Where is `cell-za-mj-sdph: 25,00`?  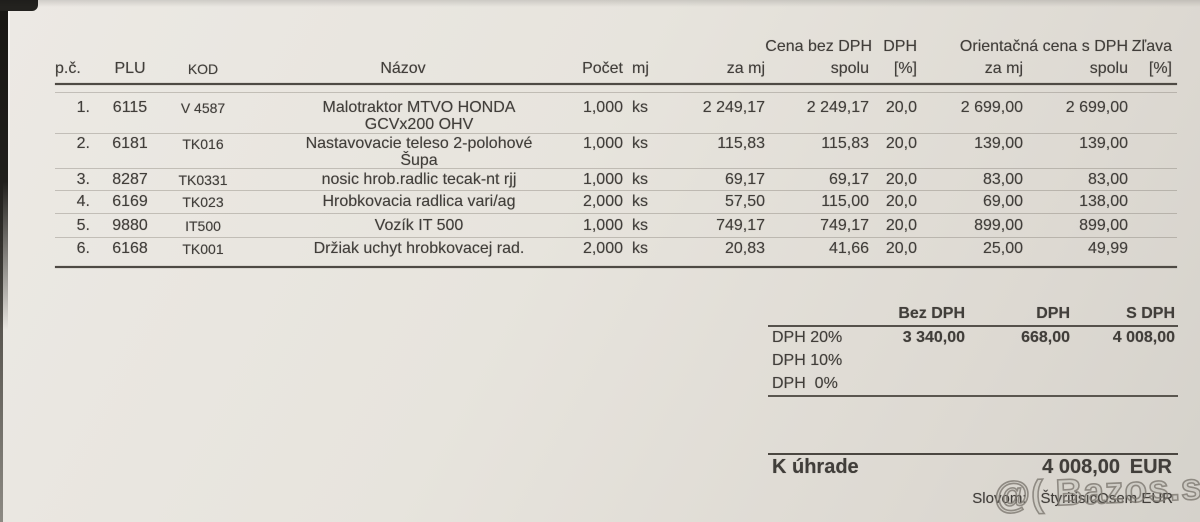 cell-za-mj-sdph: 25,00 is located at coordinates (1002, 248).